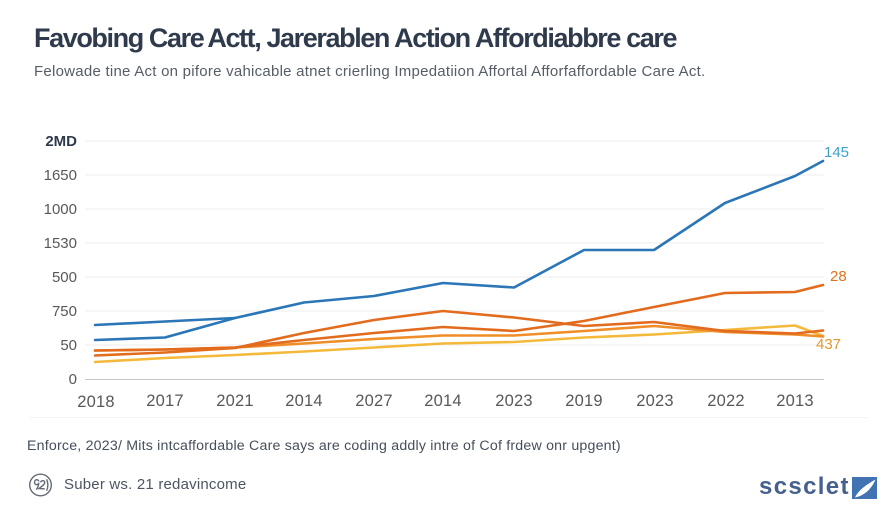 This screenshot has height=512, width=896. What do you see at coordinates (165, 401) in the screenshot?
I see `svg-text: 2017` at bounding box center [165, 401].